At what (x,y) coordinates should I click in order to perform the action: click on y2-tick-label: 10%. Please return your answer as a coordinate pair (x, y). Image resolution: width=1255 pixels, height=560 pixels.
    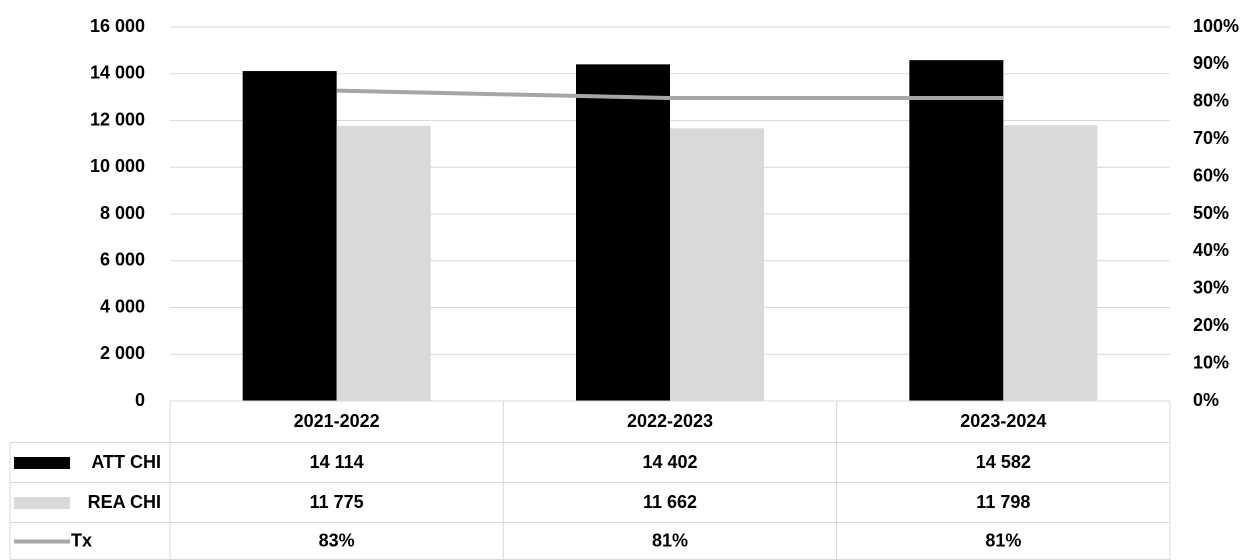
    Looking at the image, I should click on (1211, 362).